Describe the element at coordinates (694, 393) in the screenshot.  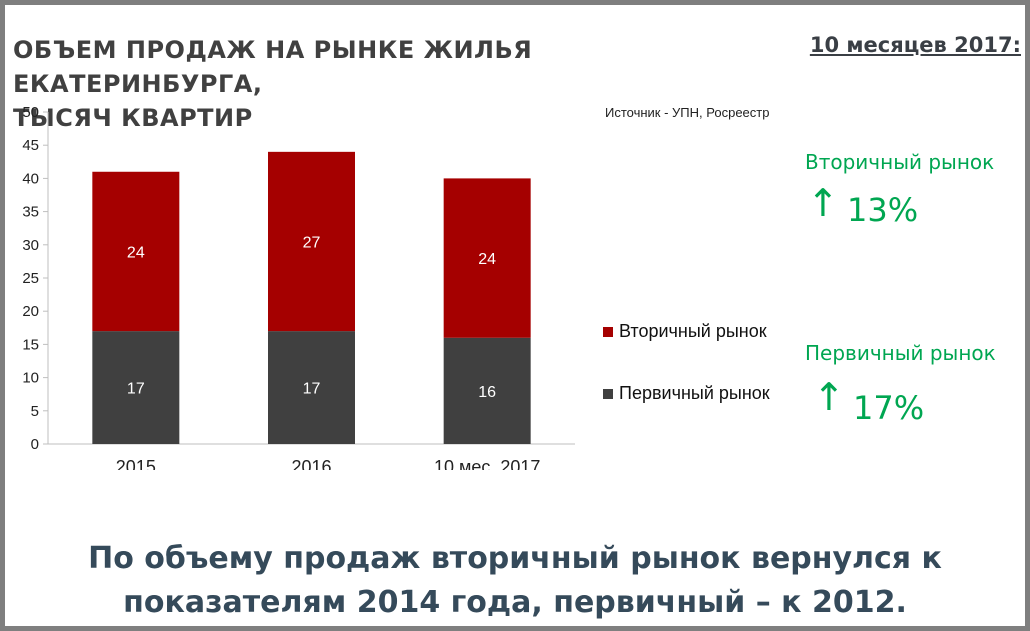
I see `legend-label-primary: Первичный рынок` at that location.